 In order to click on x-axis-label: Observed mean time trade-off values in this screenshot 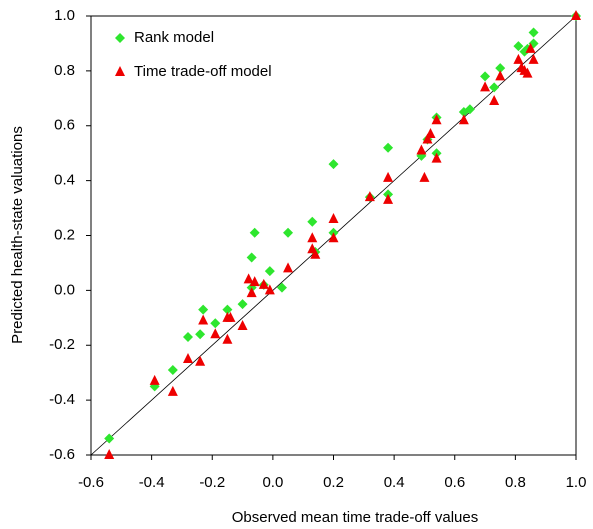, I will do `click(355, 517)`.